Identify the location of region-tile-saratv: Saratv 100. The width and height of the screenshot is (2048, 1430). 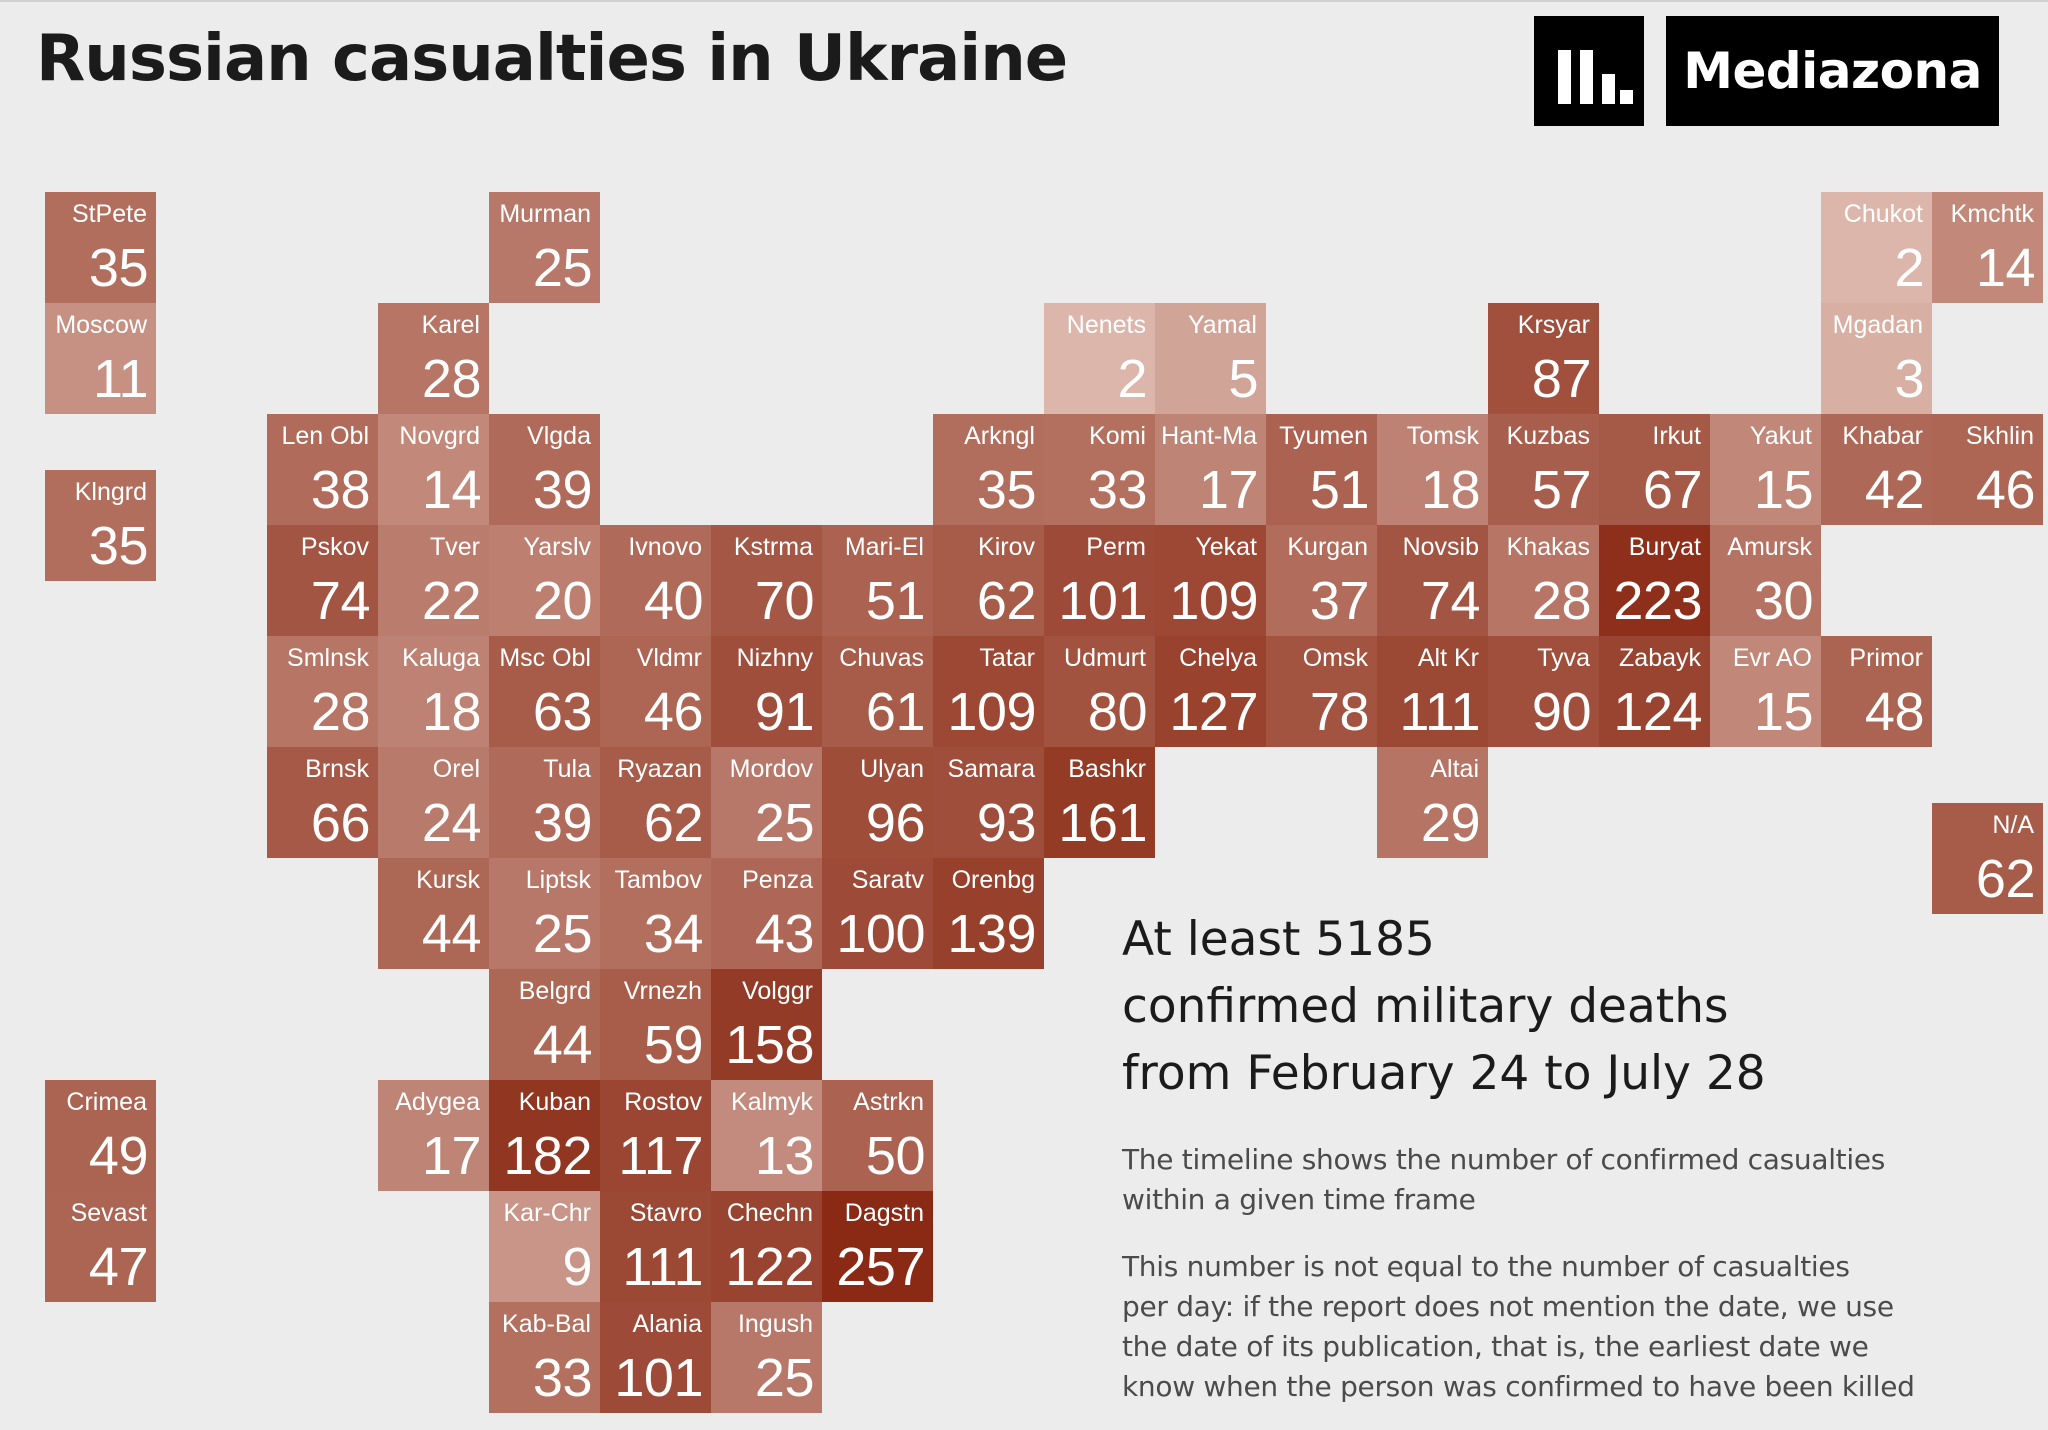
(877, 913).